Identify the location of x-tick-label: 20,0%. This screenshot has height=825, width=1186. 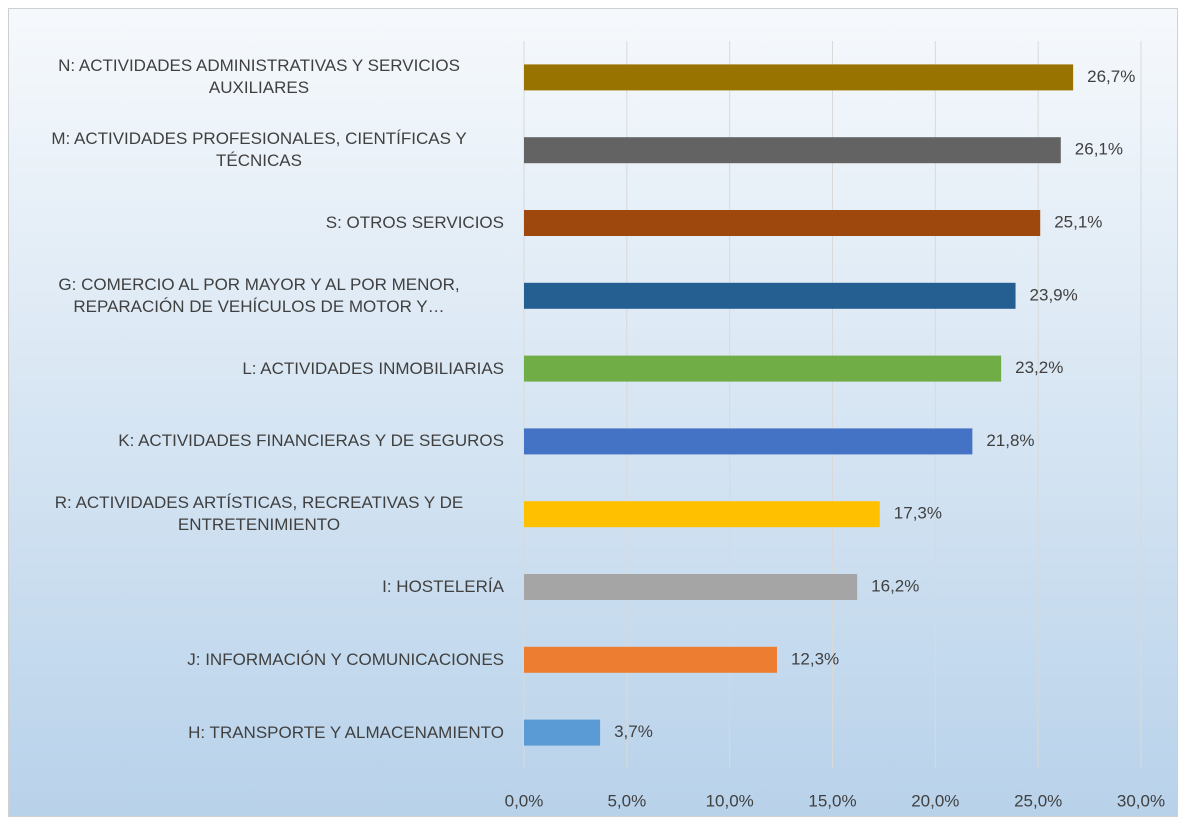
(935, 800).